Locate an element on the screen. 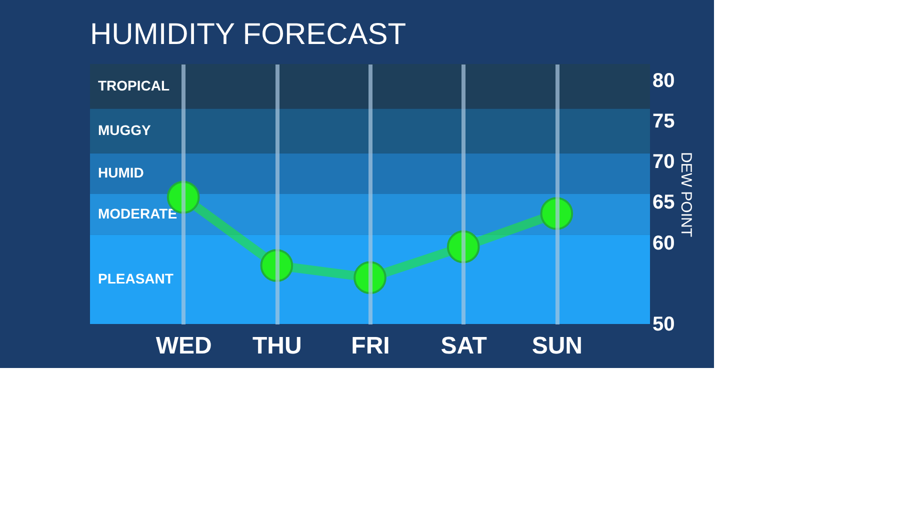 The image size is (900, 506). x-tick-label: SUN is located at coordinates (557, 346).